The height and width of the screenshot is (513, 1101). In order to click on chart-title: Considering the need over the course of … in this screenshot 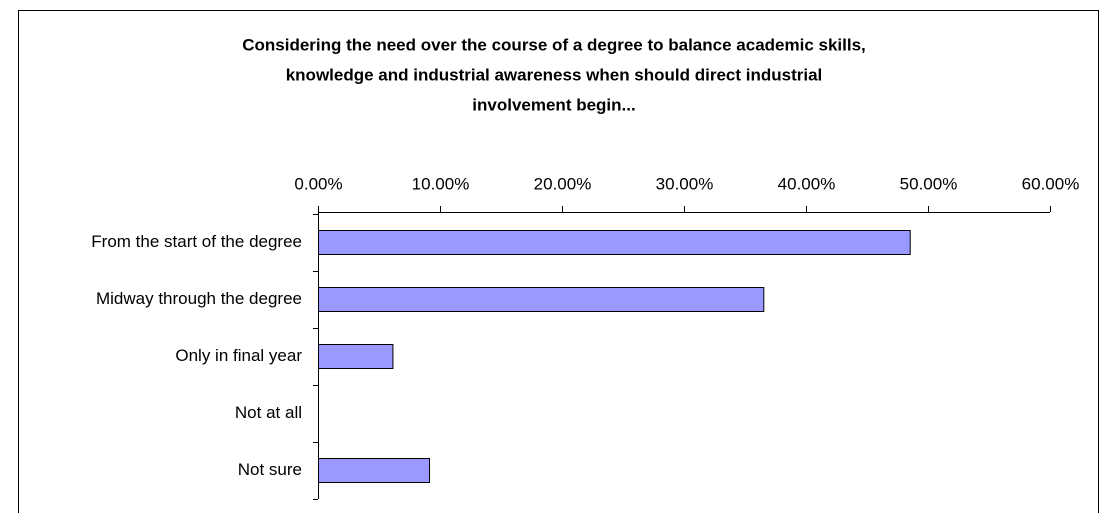, I will do `click(554, 44)`.